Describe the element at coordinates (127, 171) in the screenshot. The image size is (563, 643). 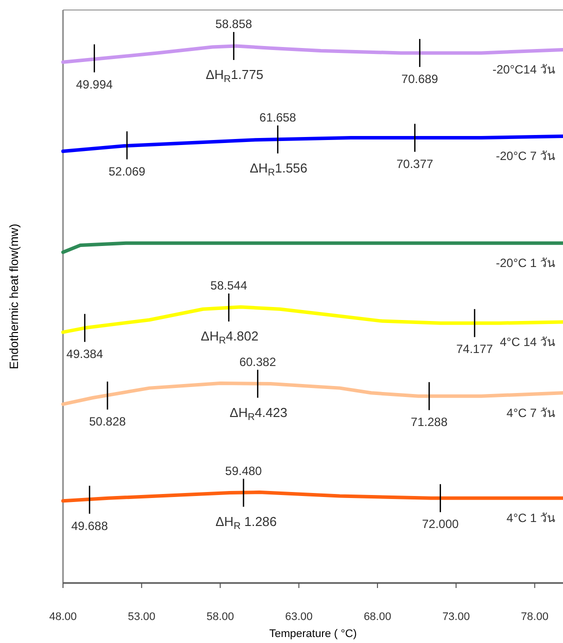
I see `annotation: 52.069` at that location.